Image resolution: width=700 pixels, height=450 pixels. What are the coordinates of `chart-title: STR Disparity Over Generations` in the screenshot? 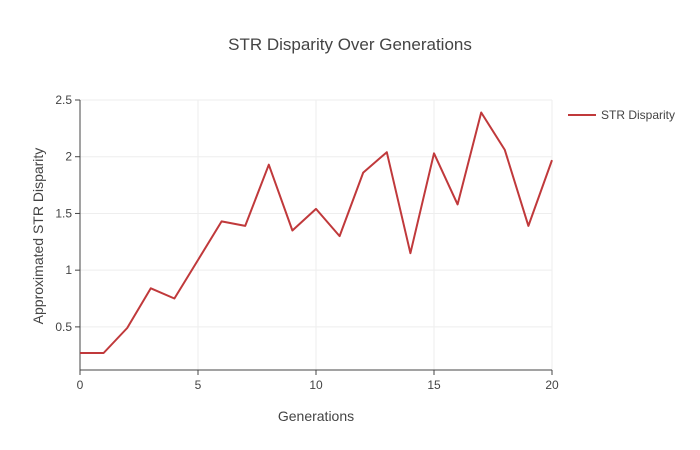 It's located at (350, 44).